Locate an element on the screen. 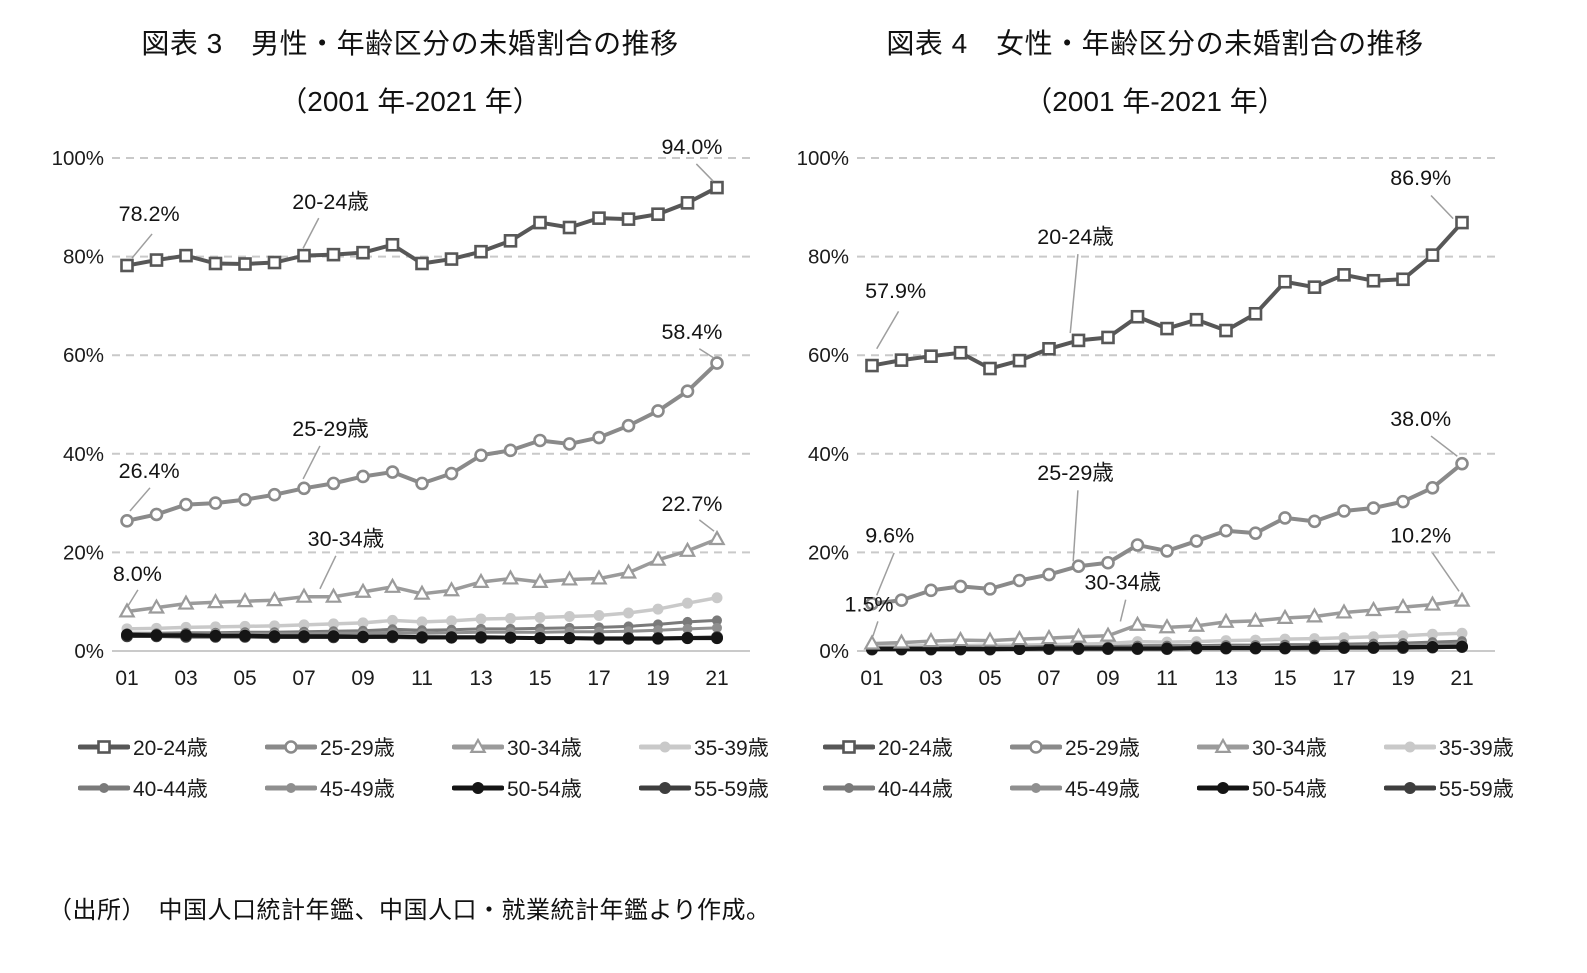 Image resolution: width=1587 pixels, height=973 pixels. svg-text: 10.2% is located at coordinates (1420, 536).